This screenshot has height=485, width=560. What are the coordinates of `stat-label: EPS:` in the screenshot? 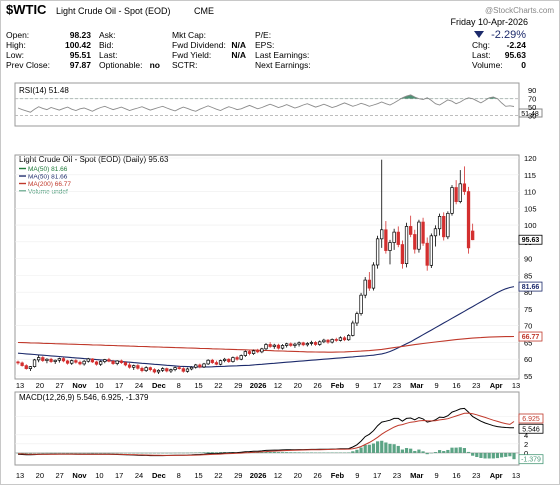 It's located at (264, 45).